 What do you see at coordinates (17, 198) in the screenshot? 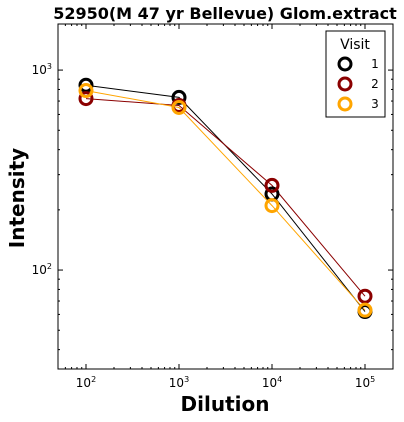
I see `y-axis-label: Intensity` at bounding box center [17, 198].